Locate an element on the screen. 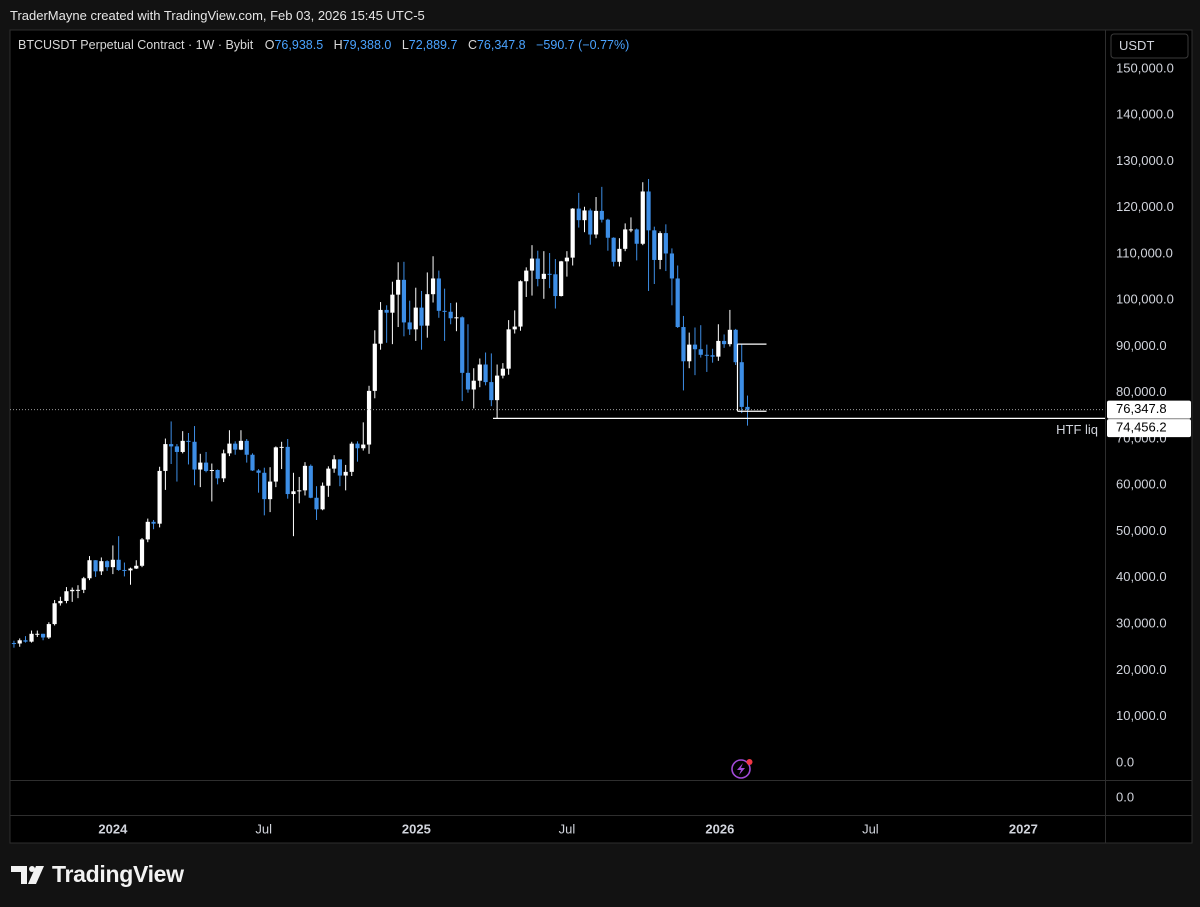  legend-high-prefix: H is located at coordinates (338, 45).